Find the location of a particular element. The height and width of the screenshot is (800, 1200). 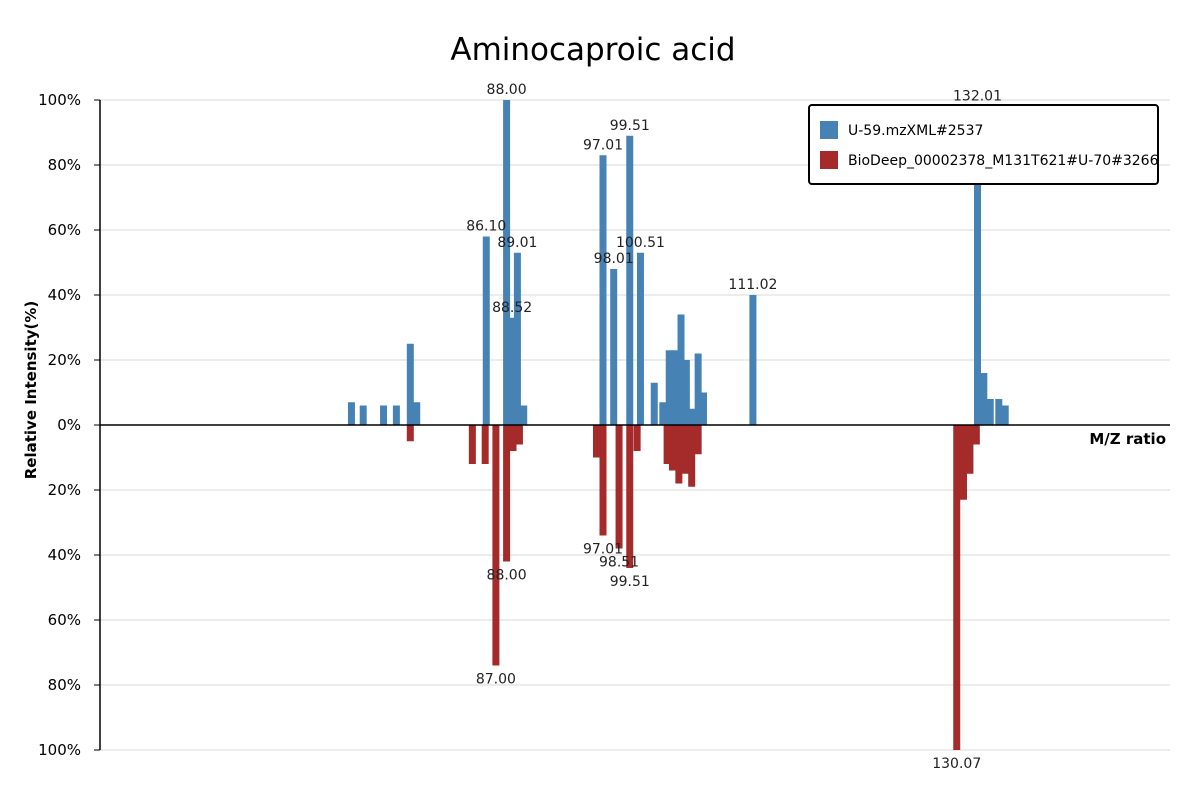

query-peak-label: 111.02 is located at coordinates (752, 285).